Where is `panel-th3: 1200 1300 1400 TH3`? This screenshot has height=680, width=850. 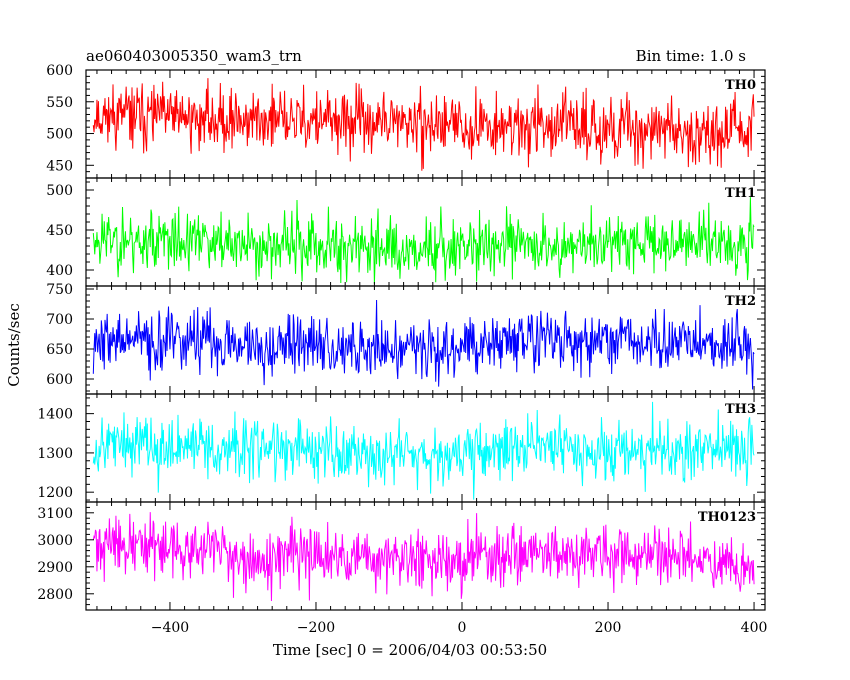
panel-th3: 1200 1300 1400 TH3 is located at coordinates (401, 448).